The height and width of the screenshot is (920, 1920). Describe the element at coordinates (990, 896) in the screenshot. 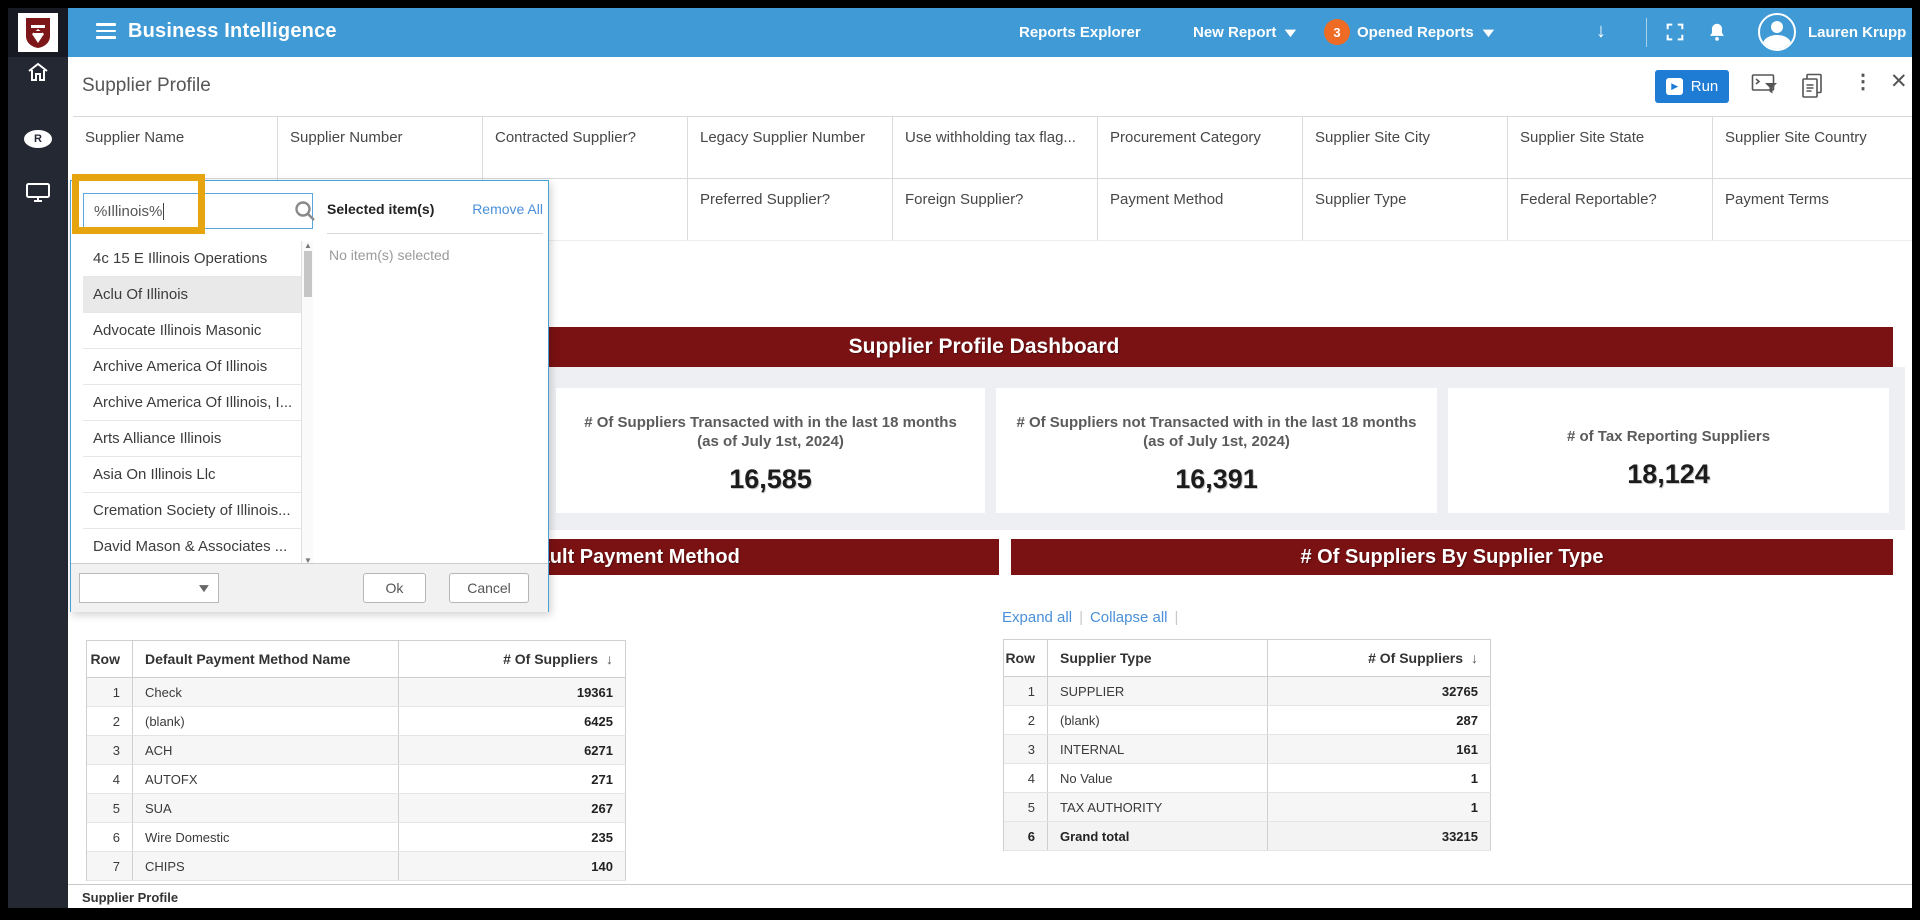

I see `bottom-tab-bar: Supplier Profile` at that location.